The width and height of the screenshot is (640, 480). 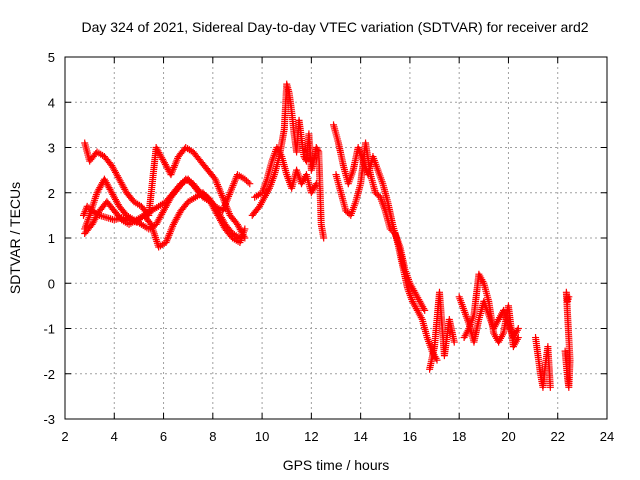 I want to click on x-tick-label: 24, so click(x=607, y=436).